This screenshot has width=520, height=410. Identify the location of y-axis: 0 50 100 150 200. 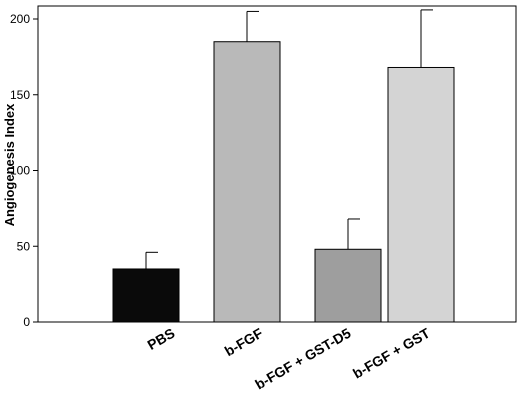
(24, 170).